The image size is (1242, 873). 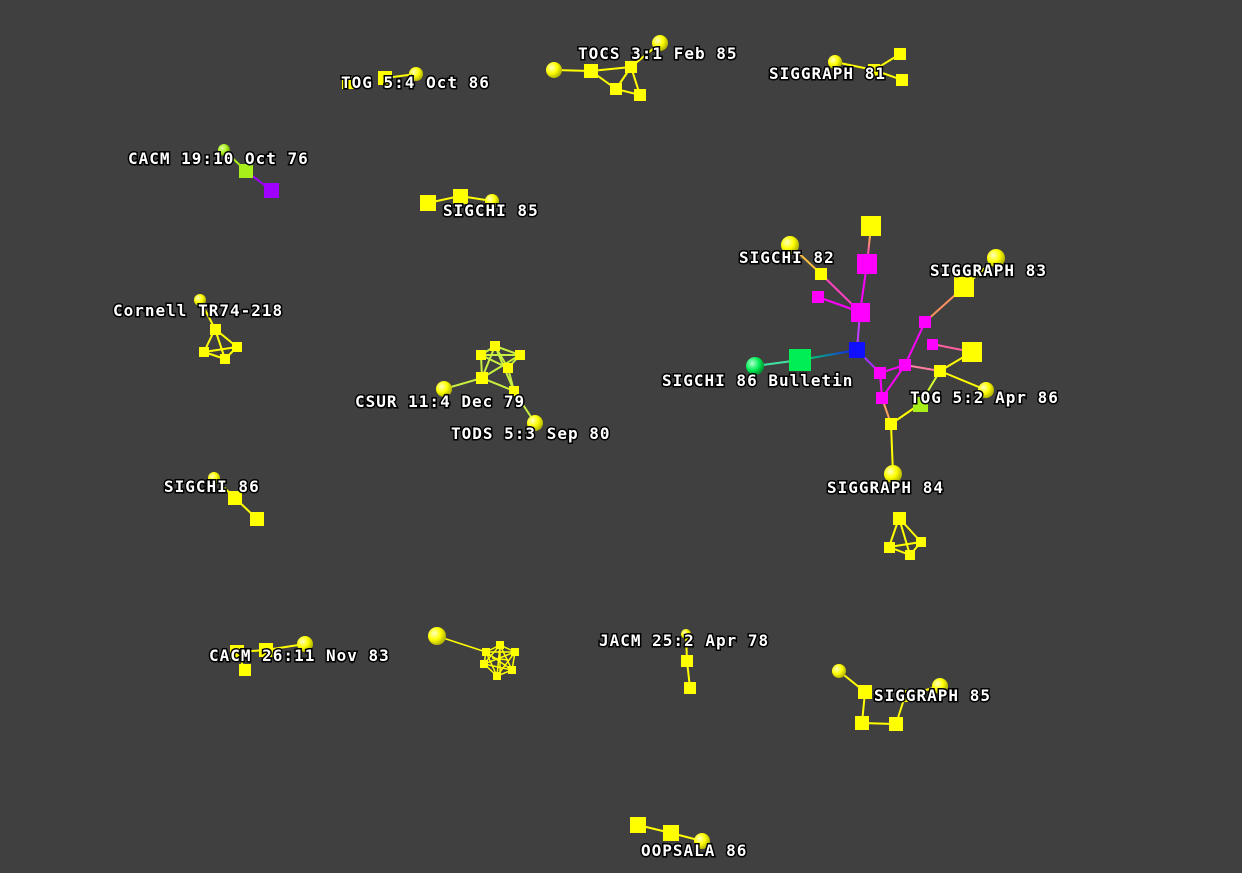 What do you see at coordinates (415, 82) in the screenshot?
I see `label-tog-5-4: TOG 5:4 Oct 86` at bounding box center [415, 82].